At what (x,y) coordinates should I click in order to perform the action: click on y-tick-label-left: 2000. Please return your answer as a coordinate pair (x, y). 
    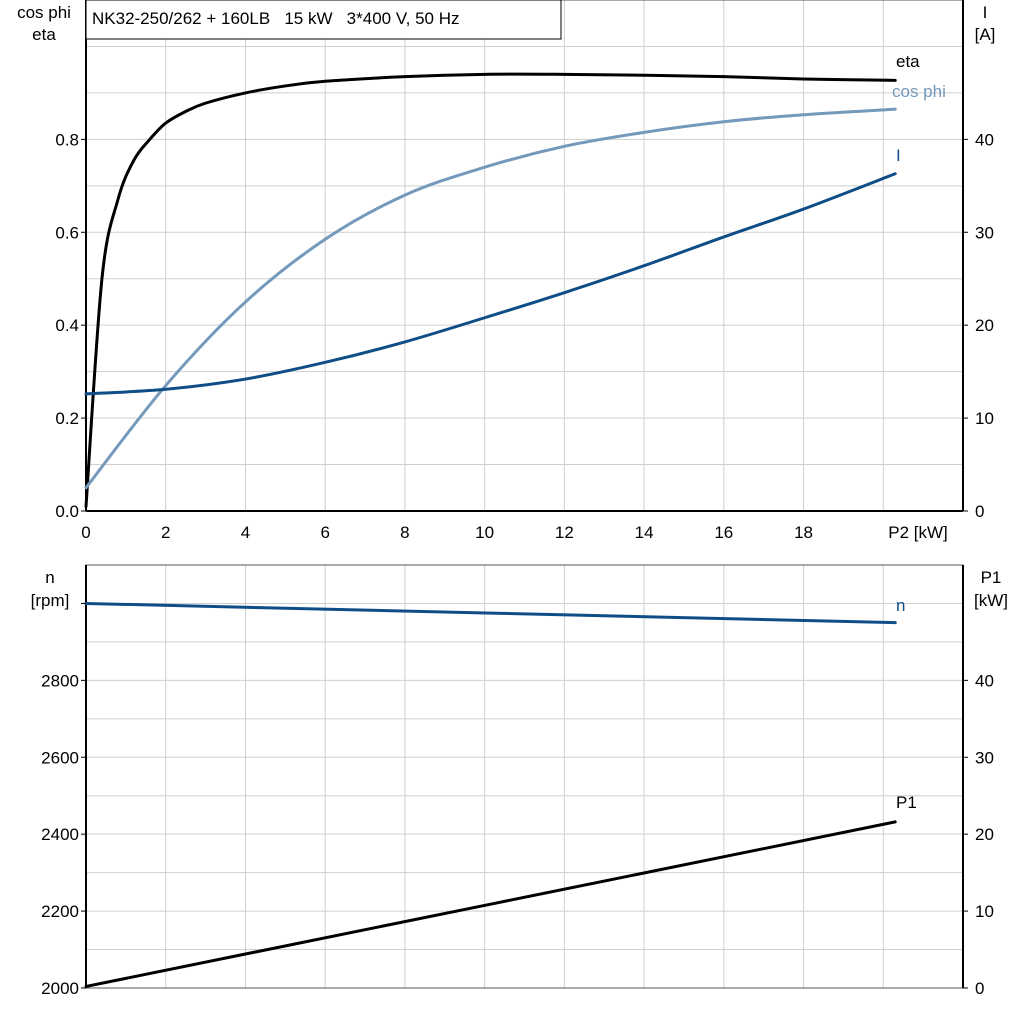
    Looking at the image, I should click on (60, 988).